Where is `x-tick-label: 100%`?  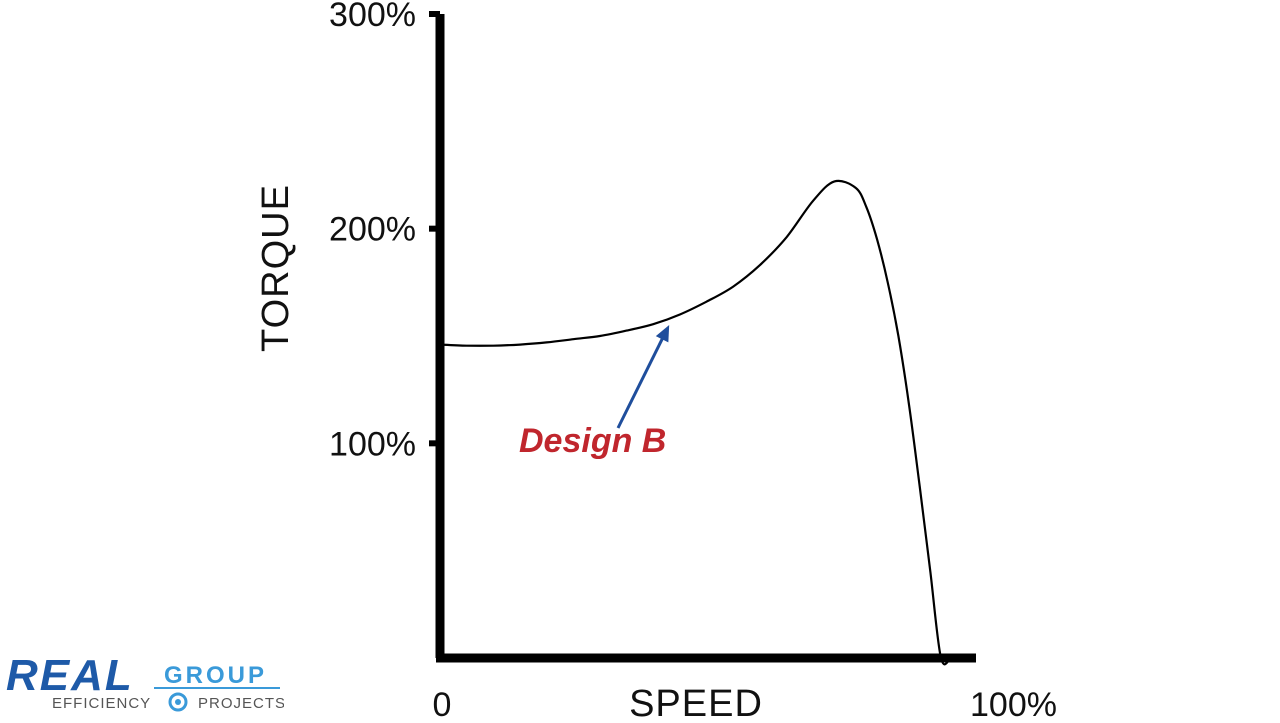 x-tick-label: 100% is located at coordinates (1013, 703).